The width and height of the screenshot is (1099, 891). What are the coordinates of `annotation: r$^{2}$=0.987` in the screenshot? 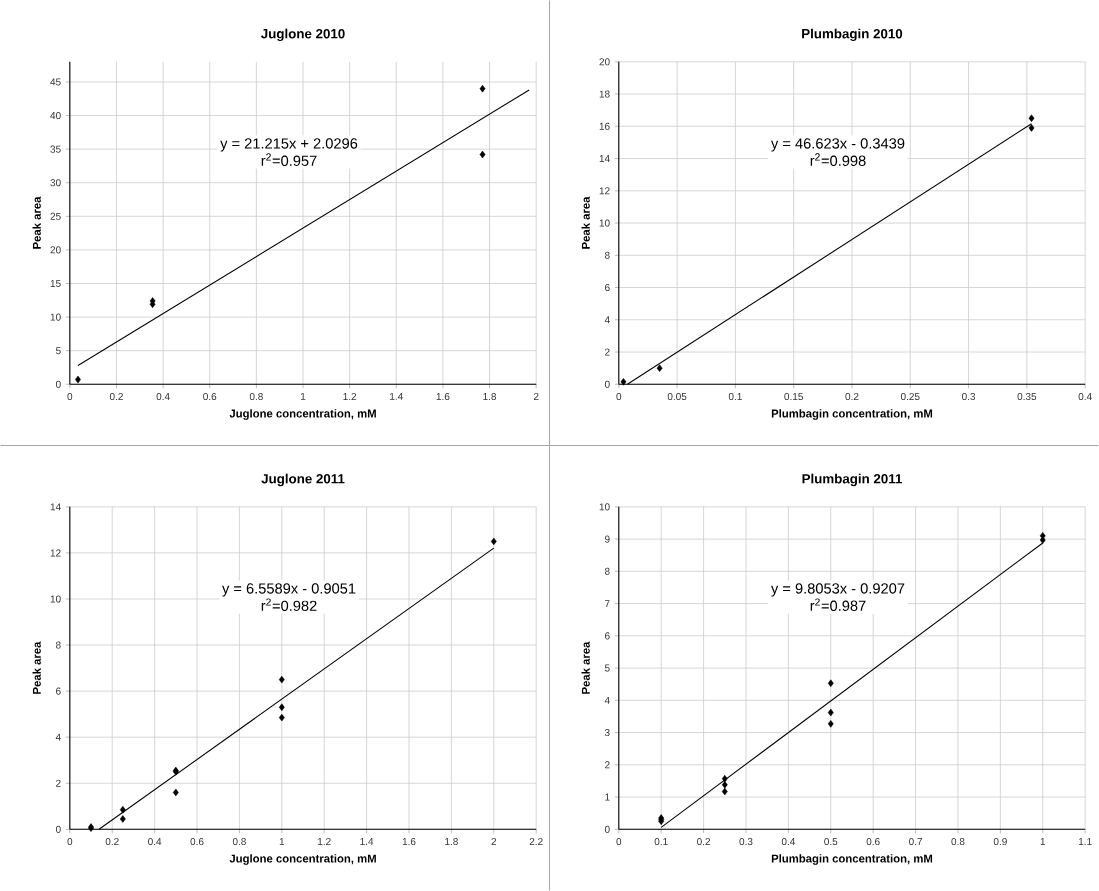 It's located at (838, 604).